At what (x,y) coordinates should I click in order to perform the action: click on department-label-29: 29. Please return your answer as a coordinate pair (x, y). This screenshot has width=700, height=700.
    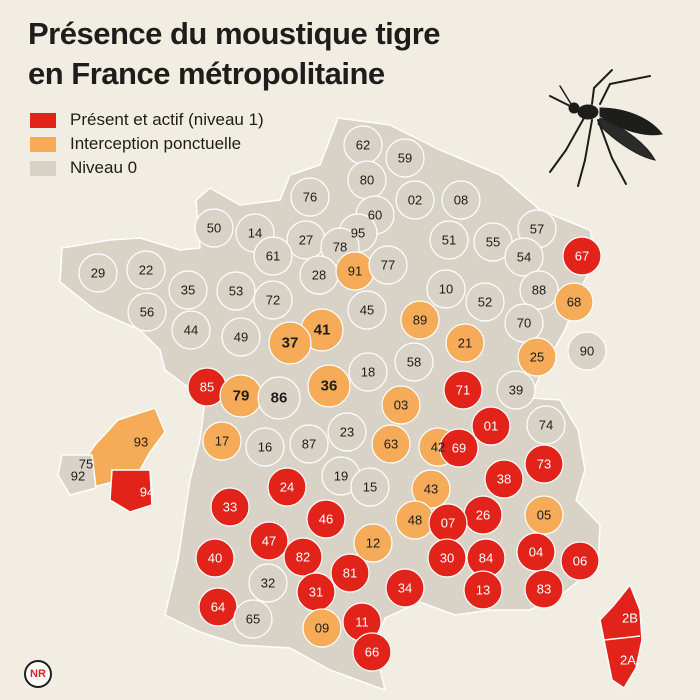
    Looking at the image, I should click on (98, 273).